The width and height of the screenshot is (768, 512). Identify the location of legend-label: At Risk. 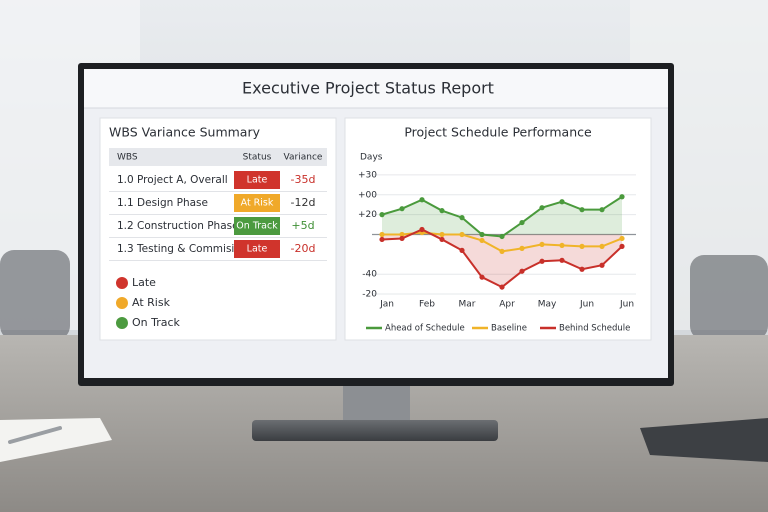
(151, 302).